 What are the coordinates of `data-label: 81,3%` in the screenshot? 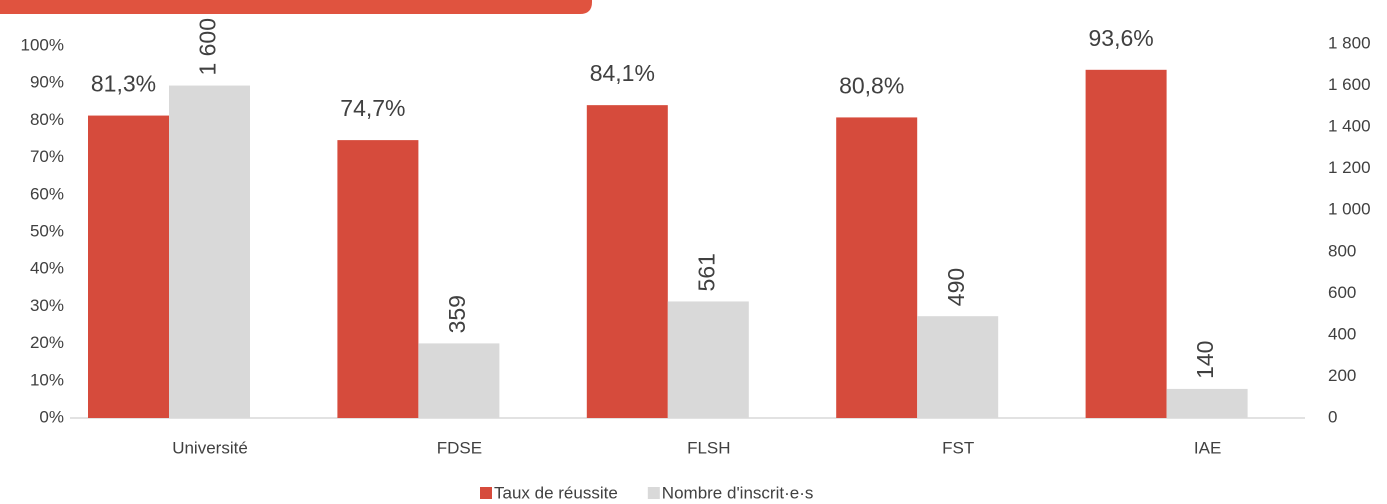 It's located at (123, 84).